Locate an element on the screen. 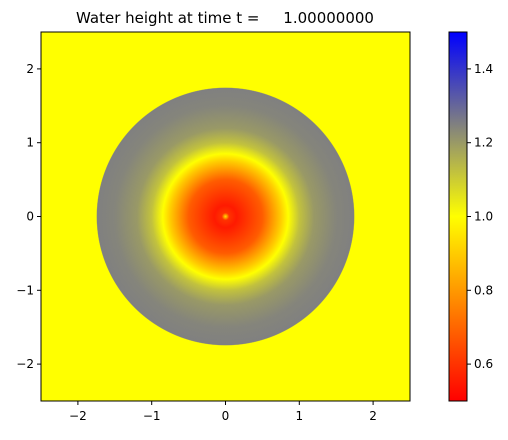 The image size is (508, 440). x-tick-label: 2 is located at coordinates (373, 416).